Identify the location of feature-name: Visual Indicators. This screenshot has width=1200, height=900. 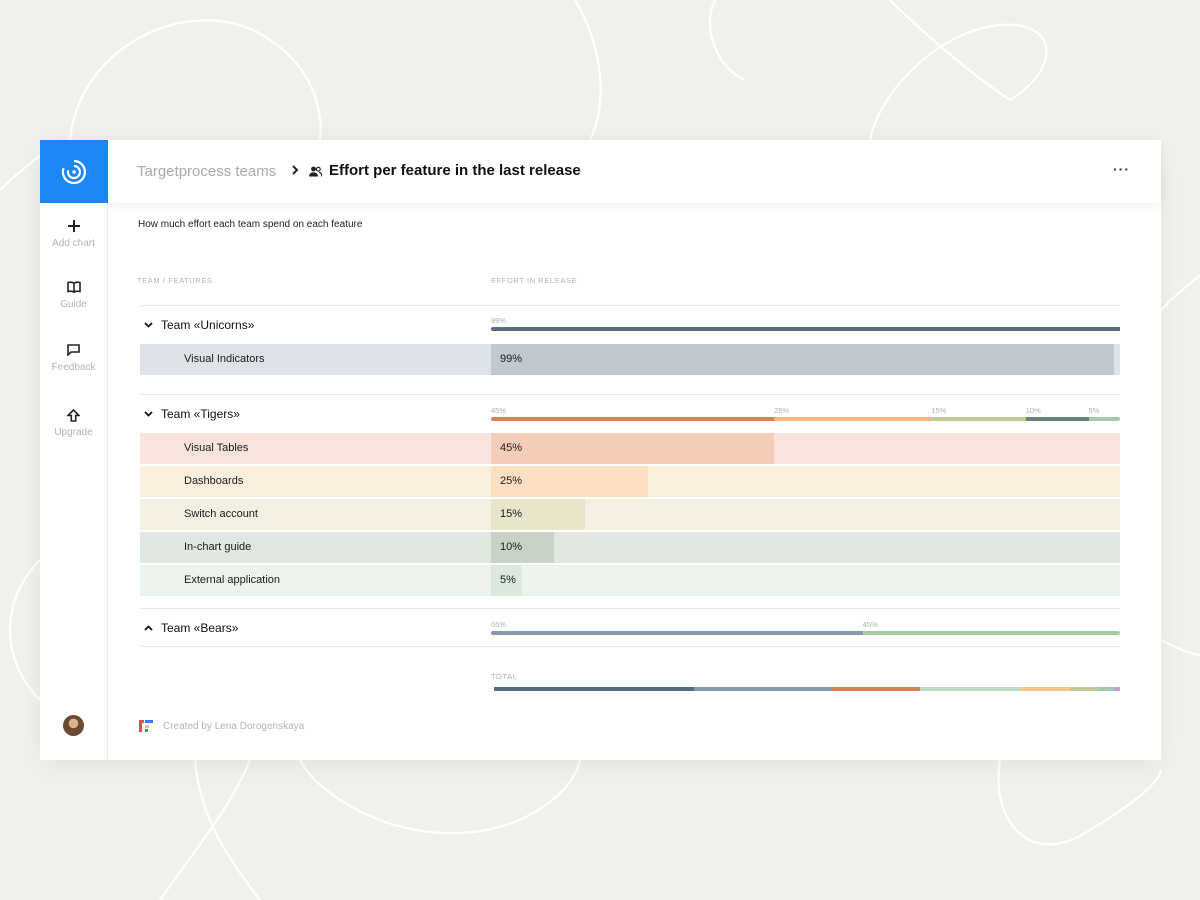
(224, 359).